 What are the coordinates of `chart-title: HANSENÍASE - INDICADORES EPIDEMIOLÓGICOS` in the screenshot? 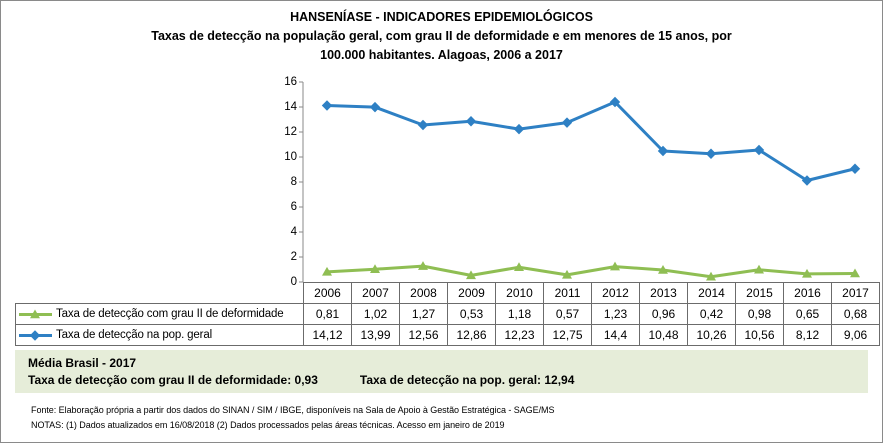 It's located at (441, 17).